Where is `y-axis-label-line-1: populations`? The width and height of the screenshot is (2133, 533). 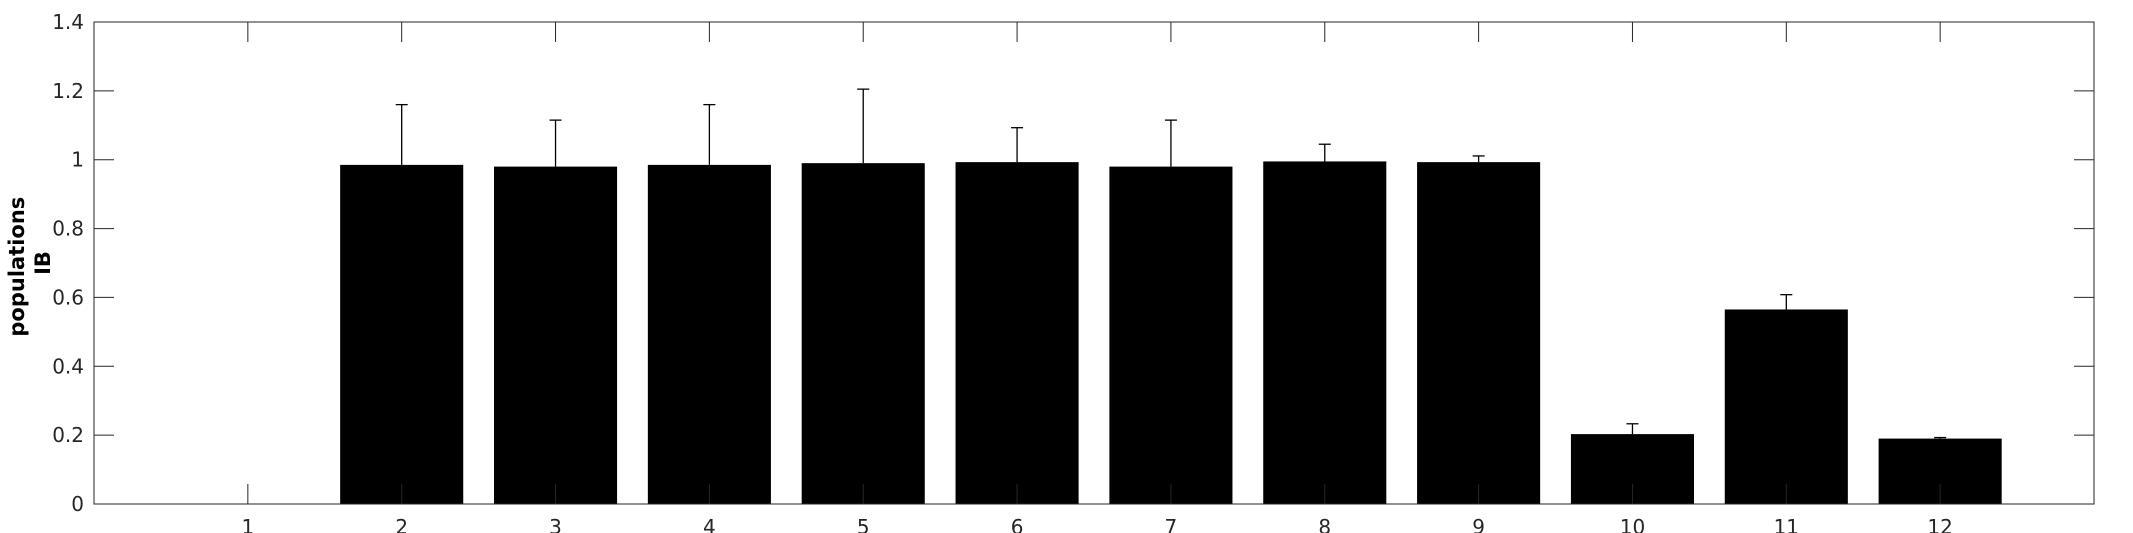
y-axis-label-line-1: populations is located at coordinates (17, 267).